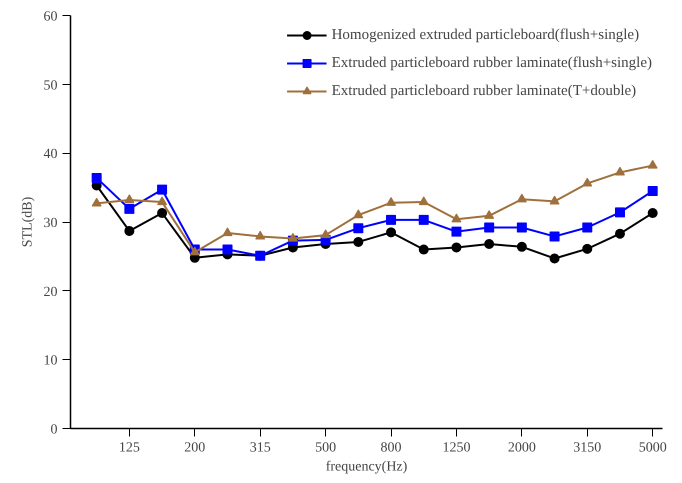 The height and width of the screenshot is (483, 682). I want to click on x-tick-label: 800, so click(391, 448).